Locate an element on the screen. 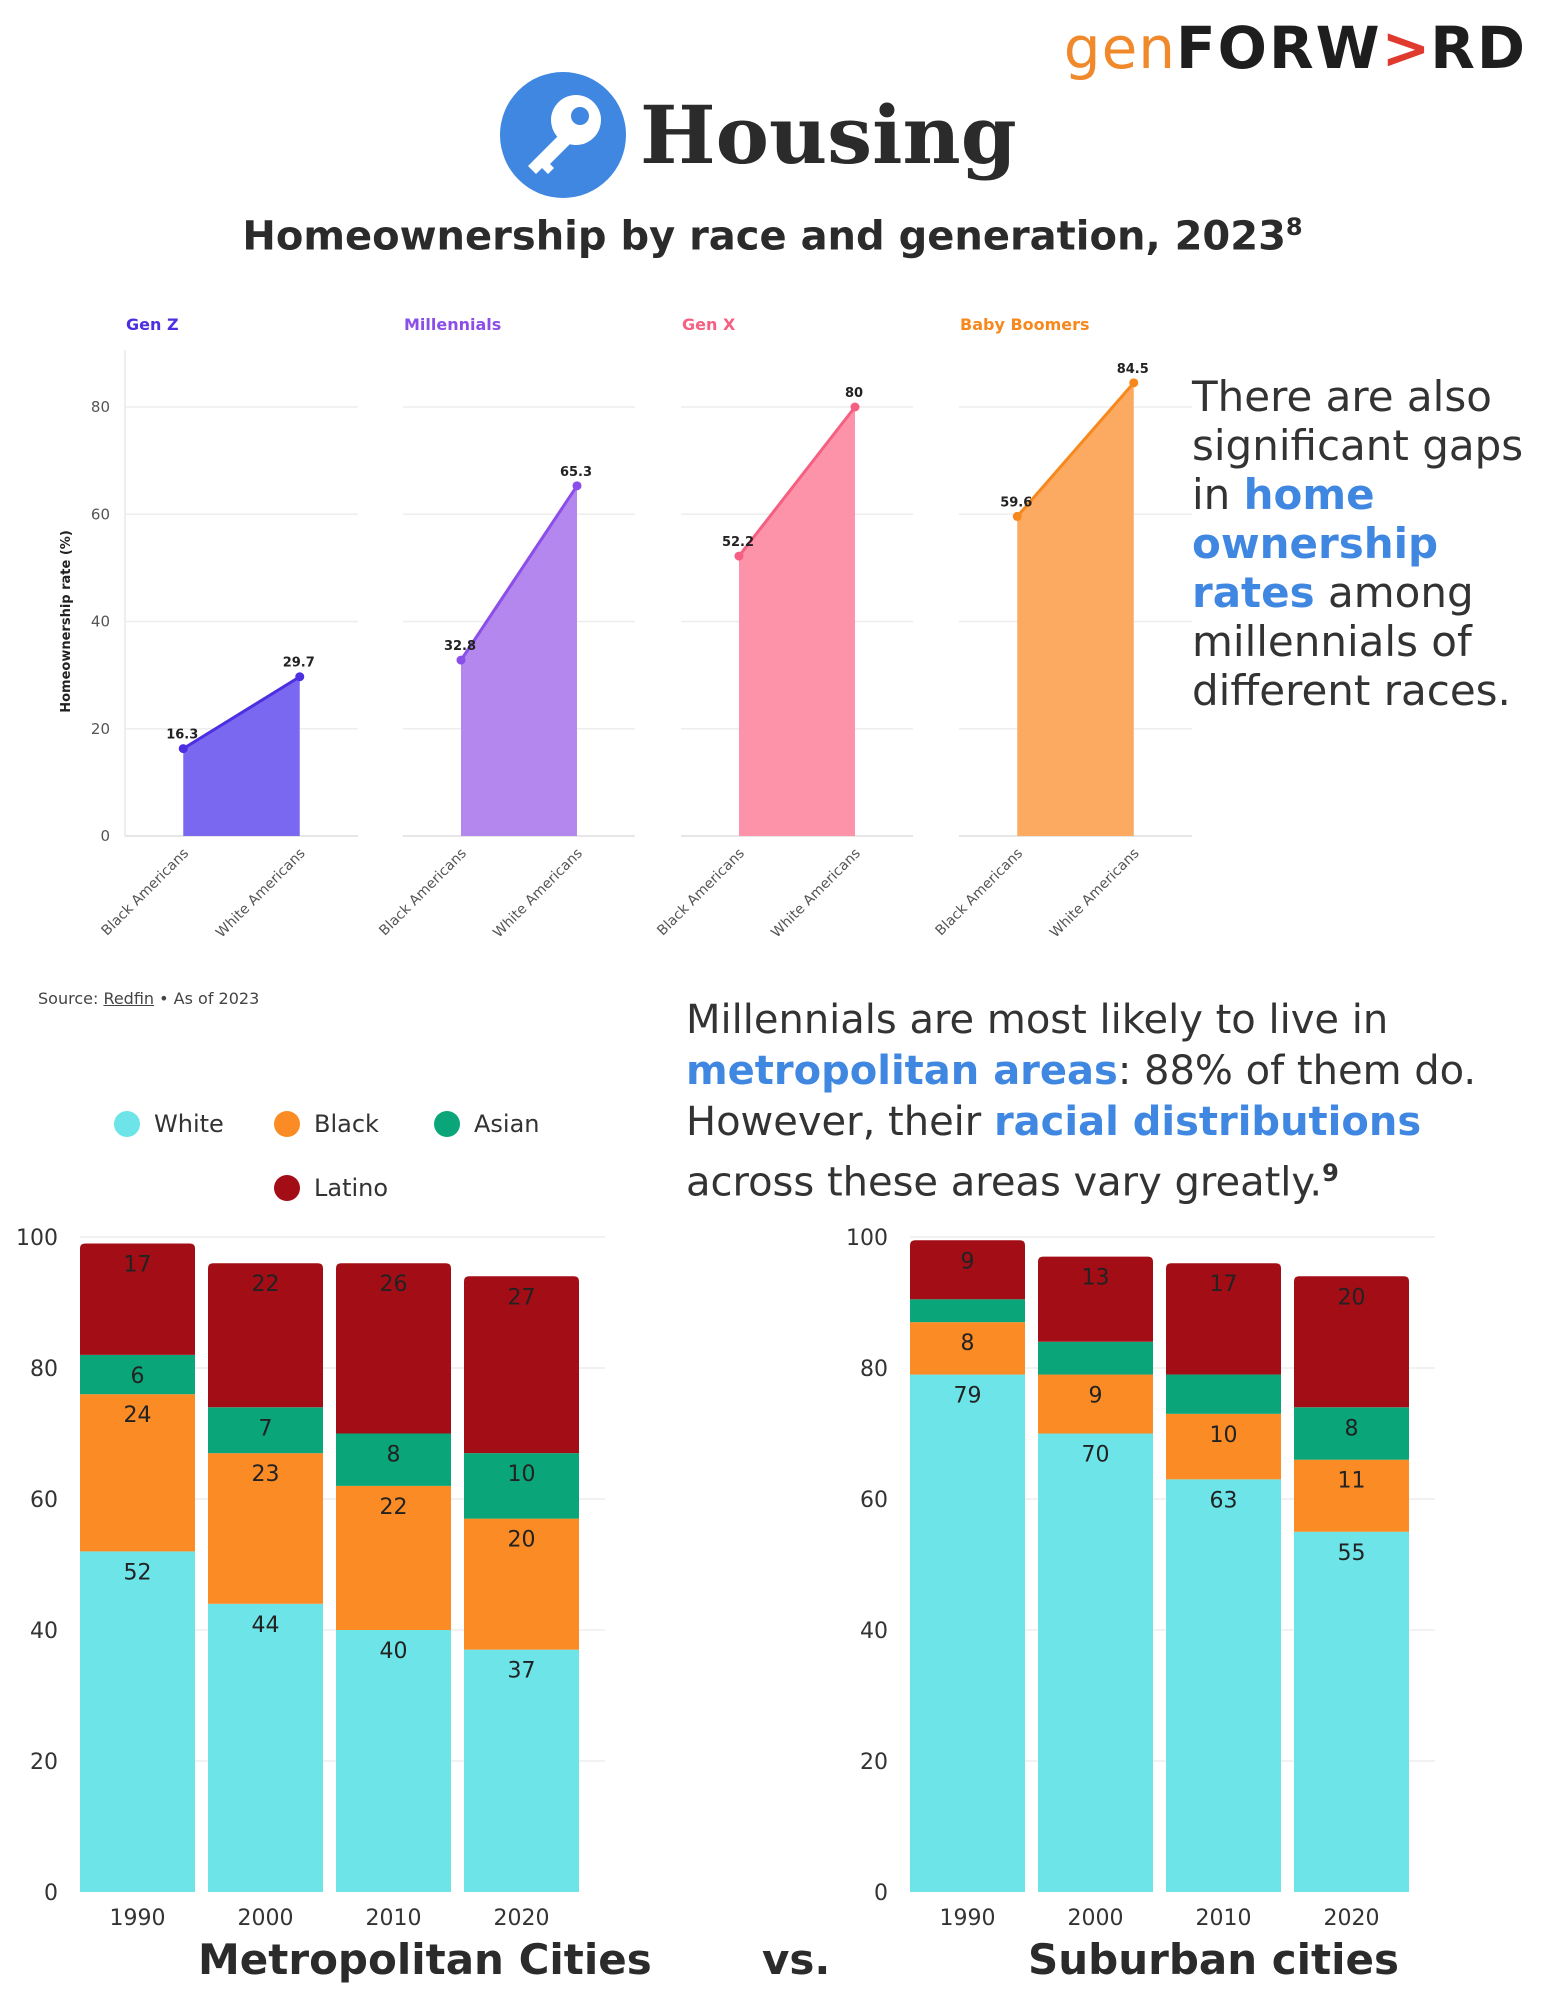 The width and height of the screenshot is (1545, 2000). point-gen-x-white-americans is located at coordinates (855, 407).